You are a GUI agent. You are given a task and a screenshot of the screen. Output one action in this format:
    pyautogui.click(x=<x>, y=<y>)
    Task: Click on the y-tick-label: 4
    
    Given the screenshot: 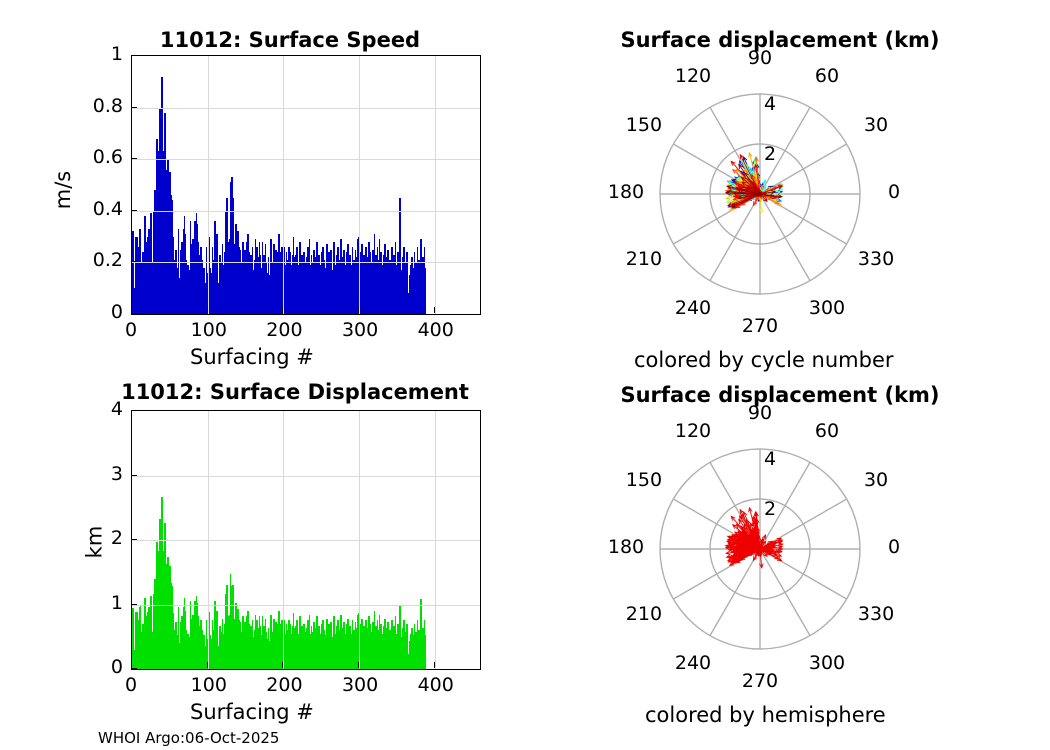 What is the action you would take?
    pyautogui.click(x=116, y=409)
    